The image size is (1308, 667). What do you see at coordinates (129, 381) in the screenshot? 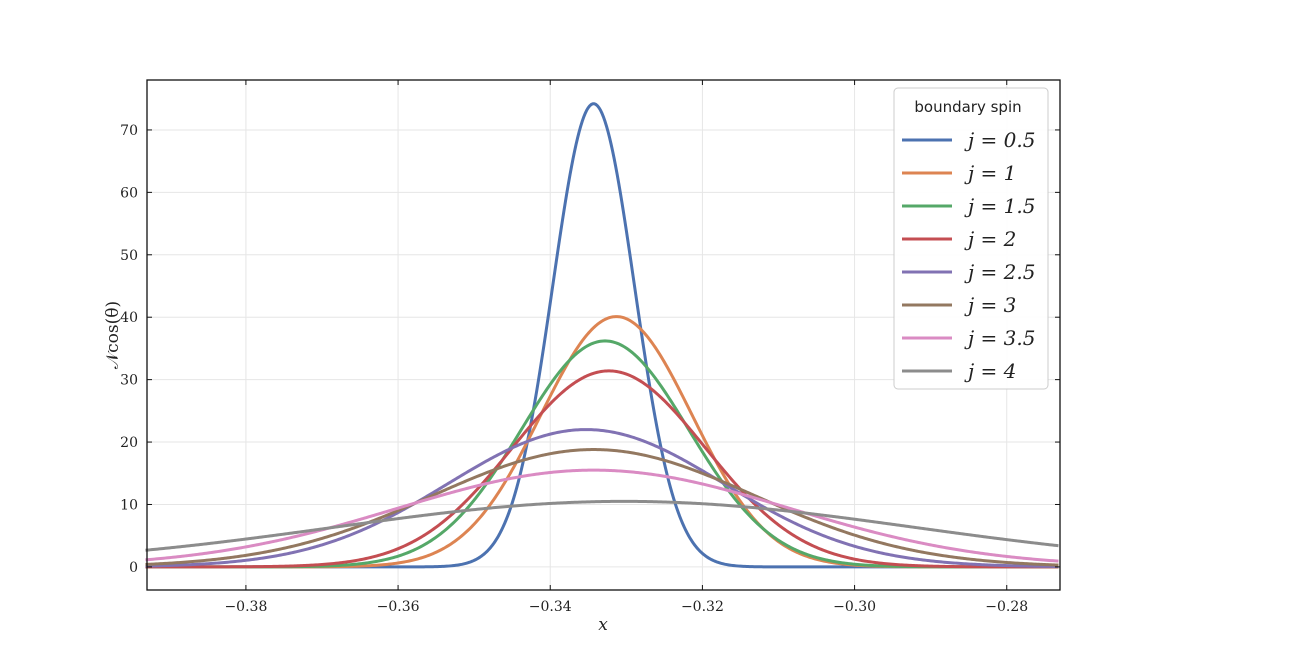
I see `y-tick-label: 30` at bounding box center [129, 381].